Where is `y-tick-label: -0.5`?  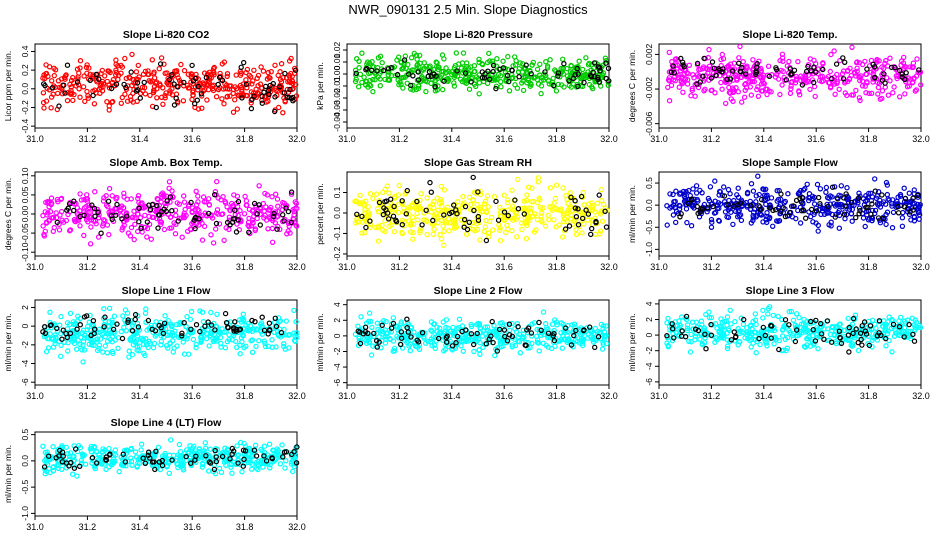 y-tick-label: -0.5 is located at coordinates (649, 227).